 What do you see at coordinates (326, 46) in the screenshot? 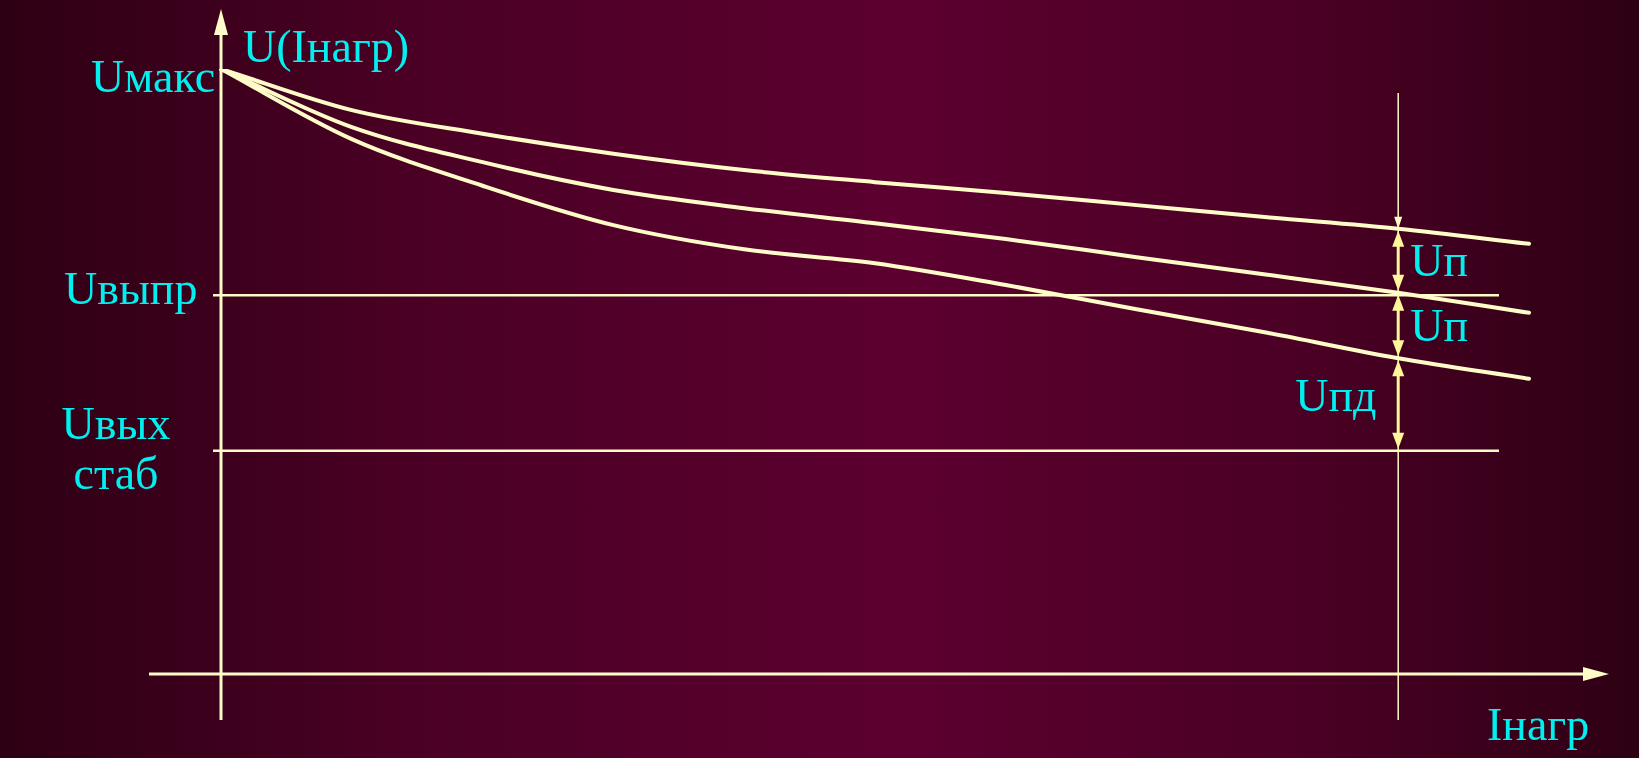
I see `y-axis-title: U(Iнагр)` at bounding box center [326, 46].